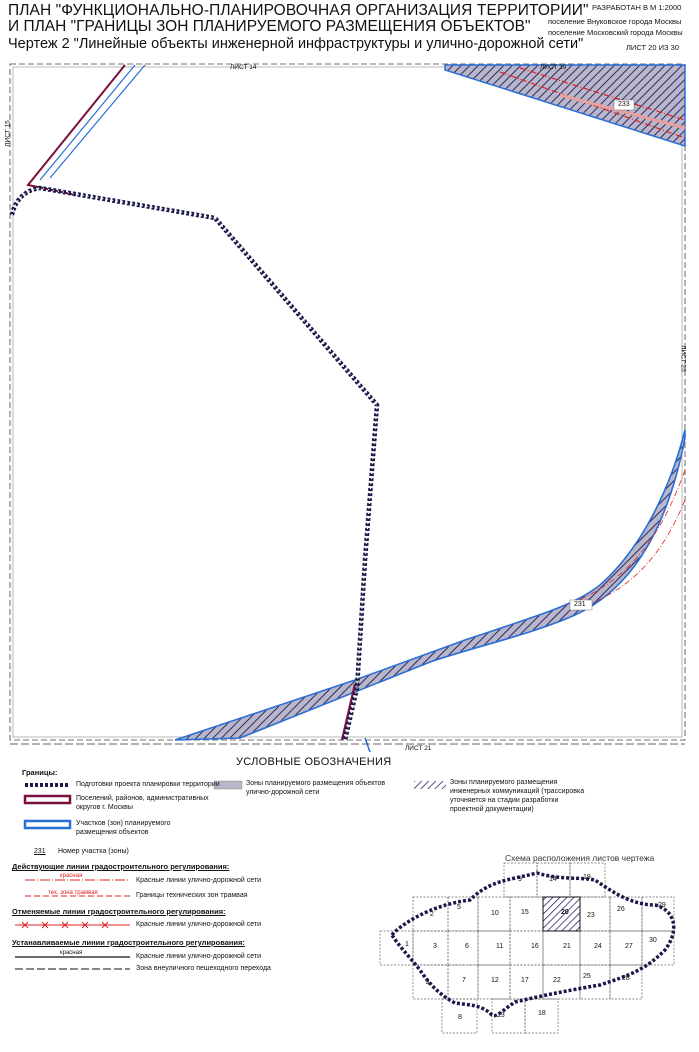  I want to click on sheet-label-left: ЛИСТ 15, so click(8, 133).